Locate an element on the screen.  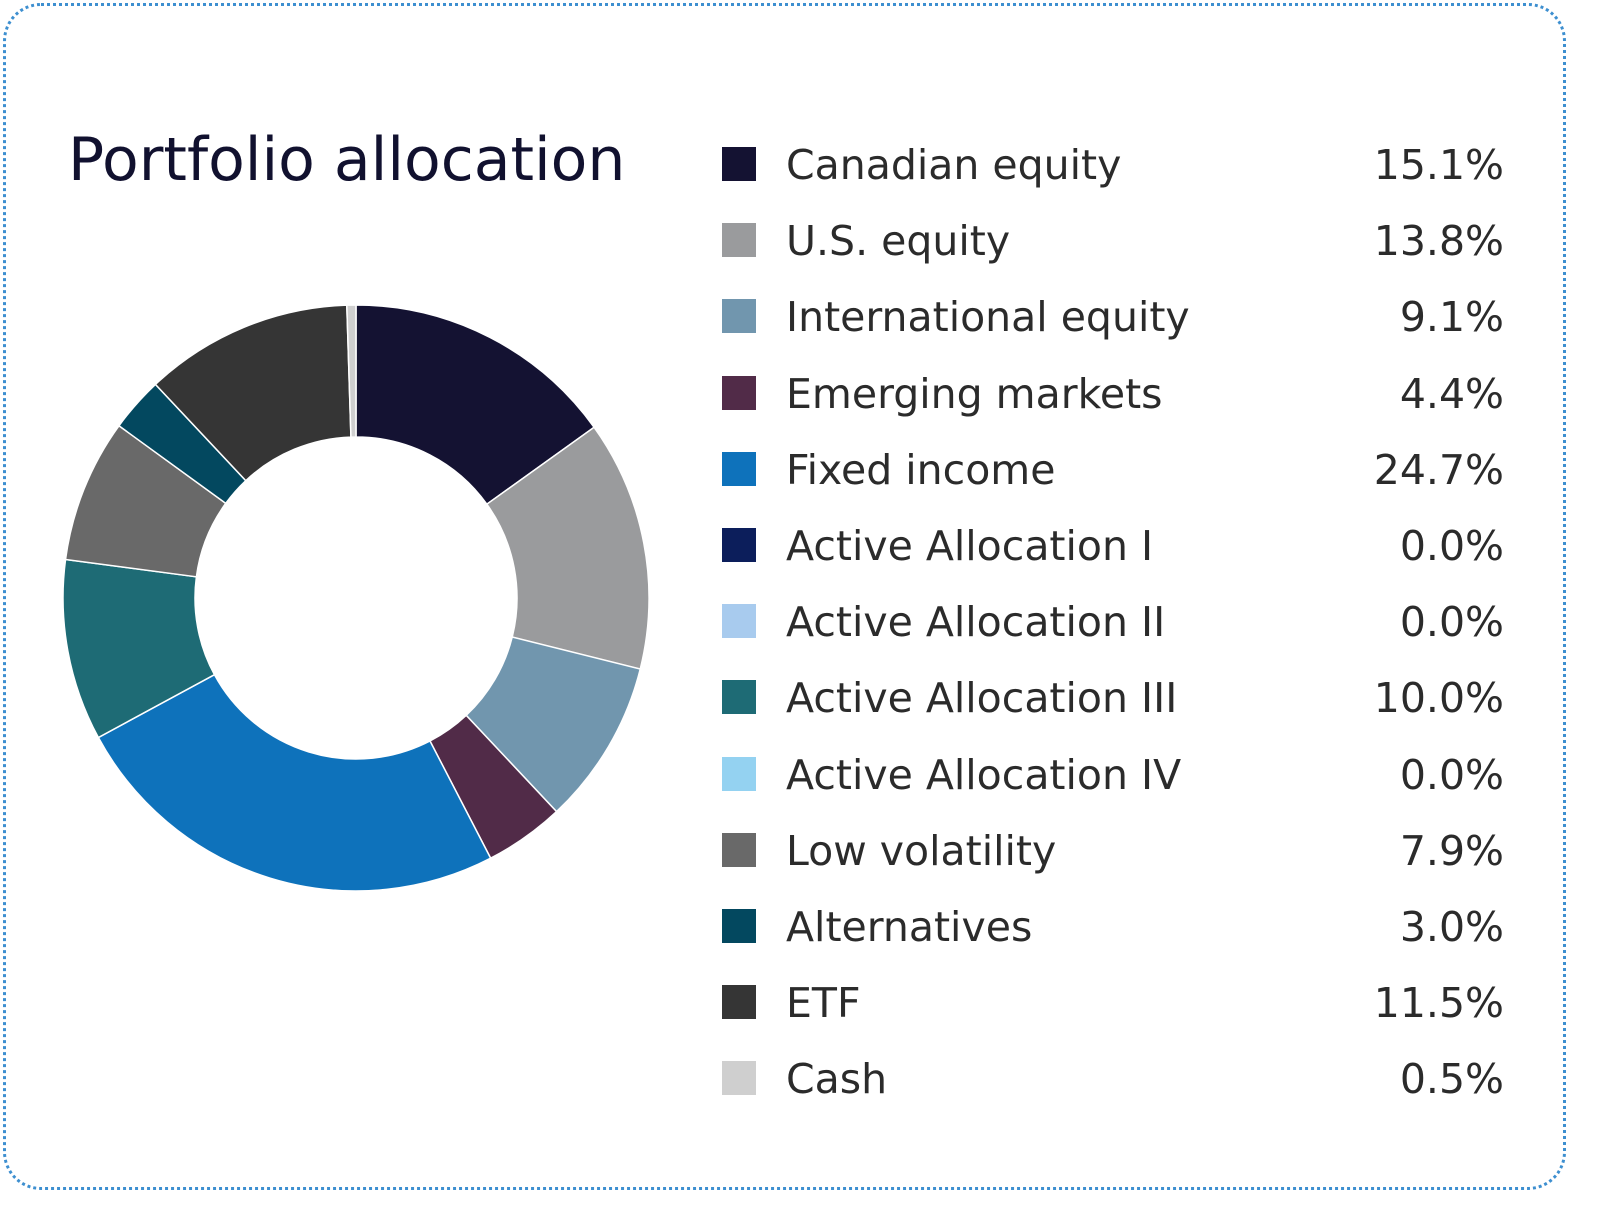
legend-value: 15.1% is located at coordinates (1438, 165).